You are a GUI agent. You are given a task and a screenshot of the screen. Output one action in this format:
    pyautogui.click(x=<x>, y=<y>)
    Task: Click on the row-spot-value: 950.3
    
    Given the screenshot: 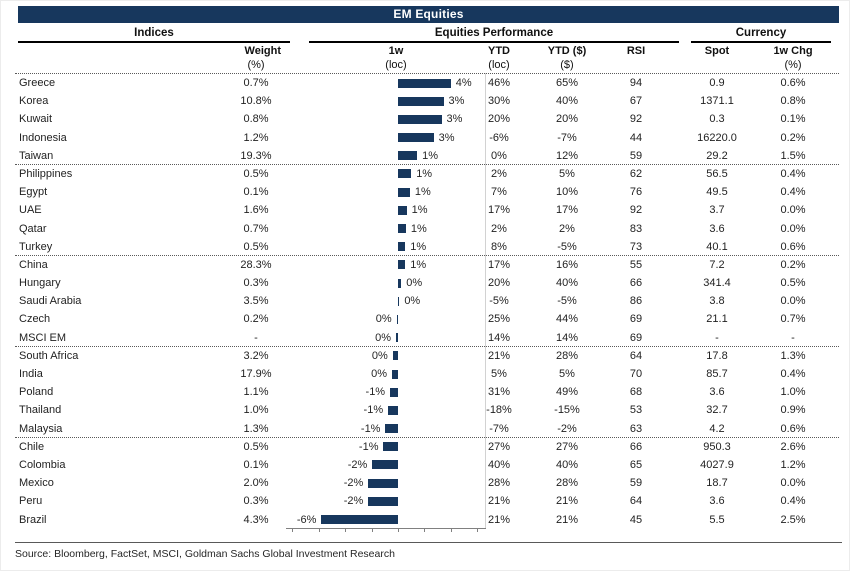 What is the action you would take?
    pyautogui.click(x=717, y=446)
    